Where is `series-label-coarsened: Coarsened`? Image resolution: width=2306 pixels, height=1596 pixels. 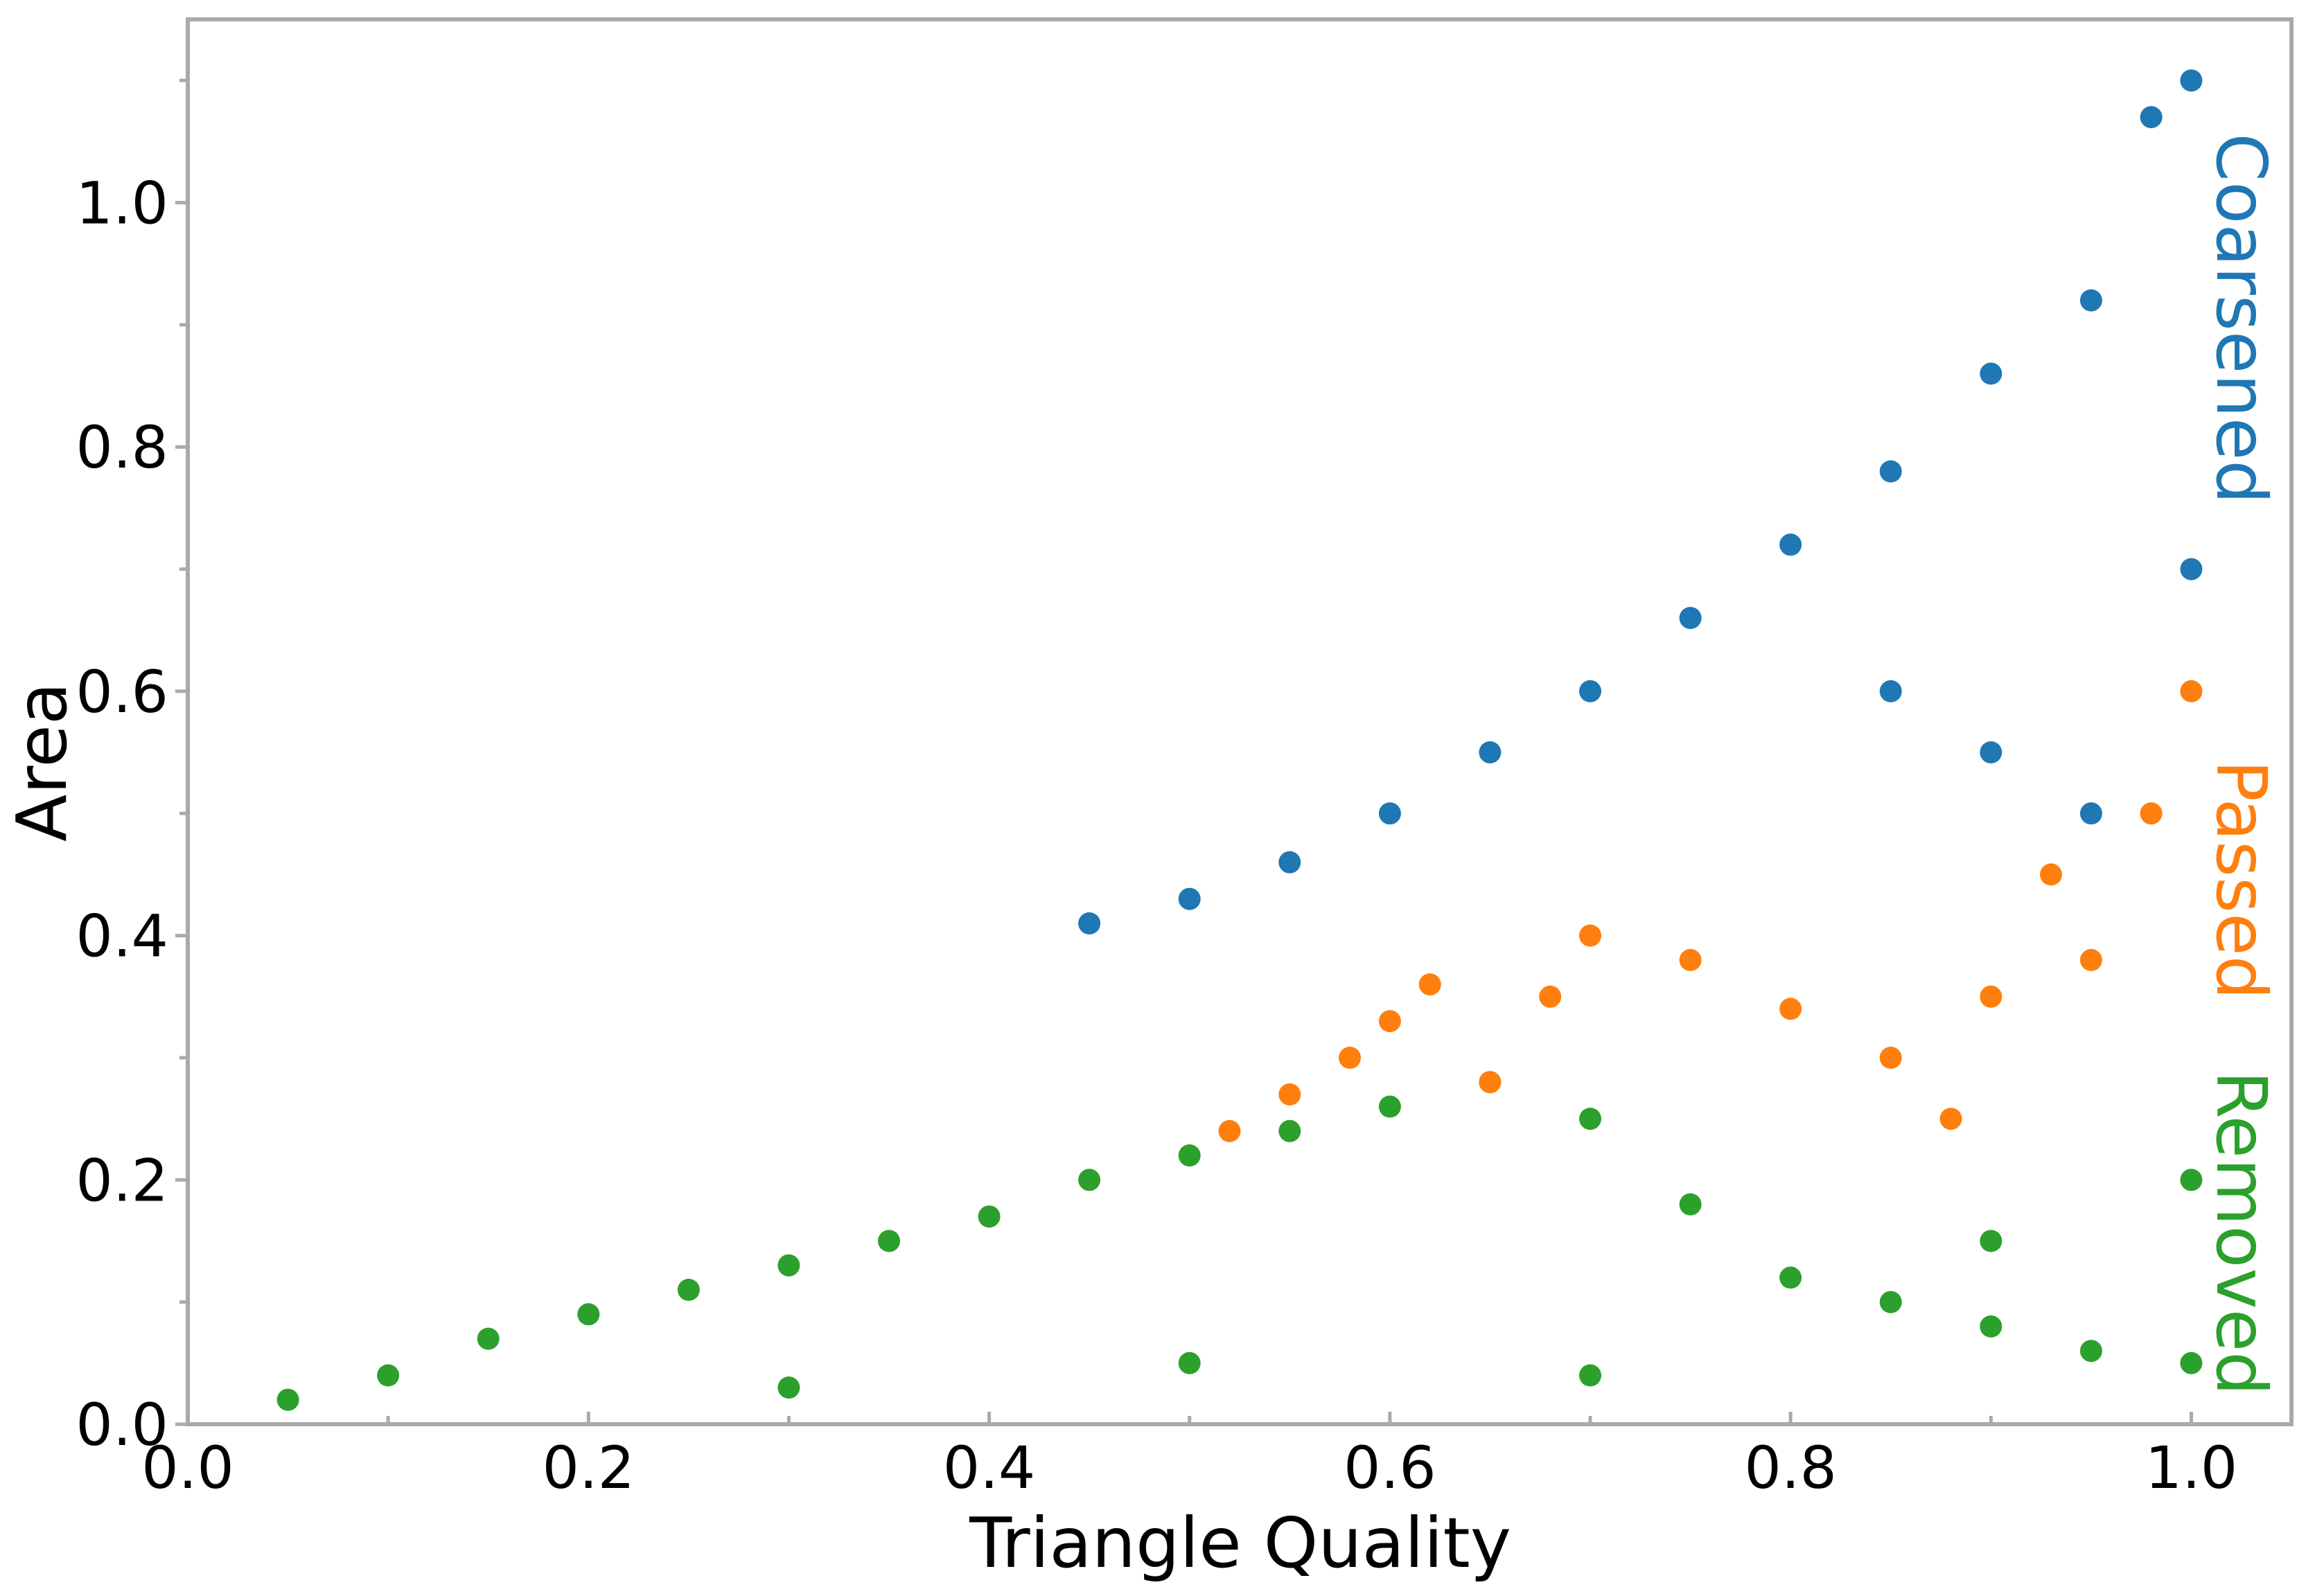
series-label-coarsened: Coarsened is located at coordinates (2241, 318).